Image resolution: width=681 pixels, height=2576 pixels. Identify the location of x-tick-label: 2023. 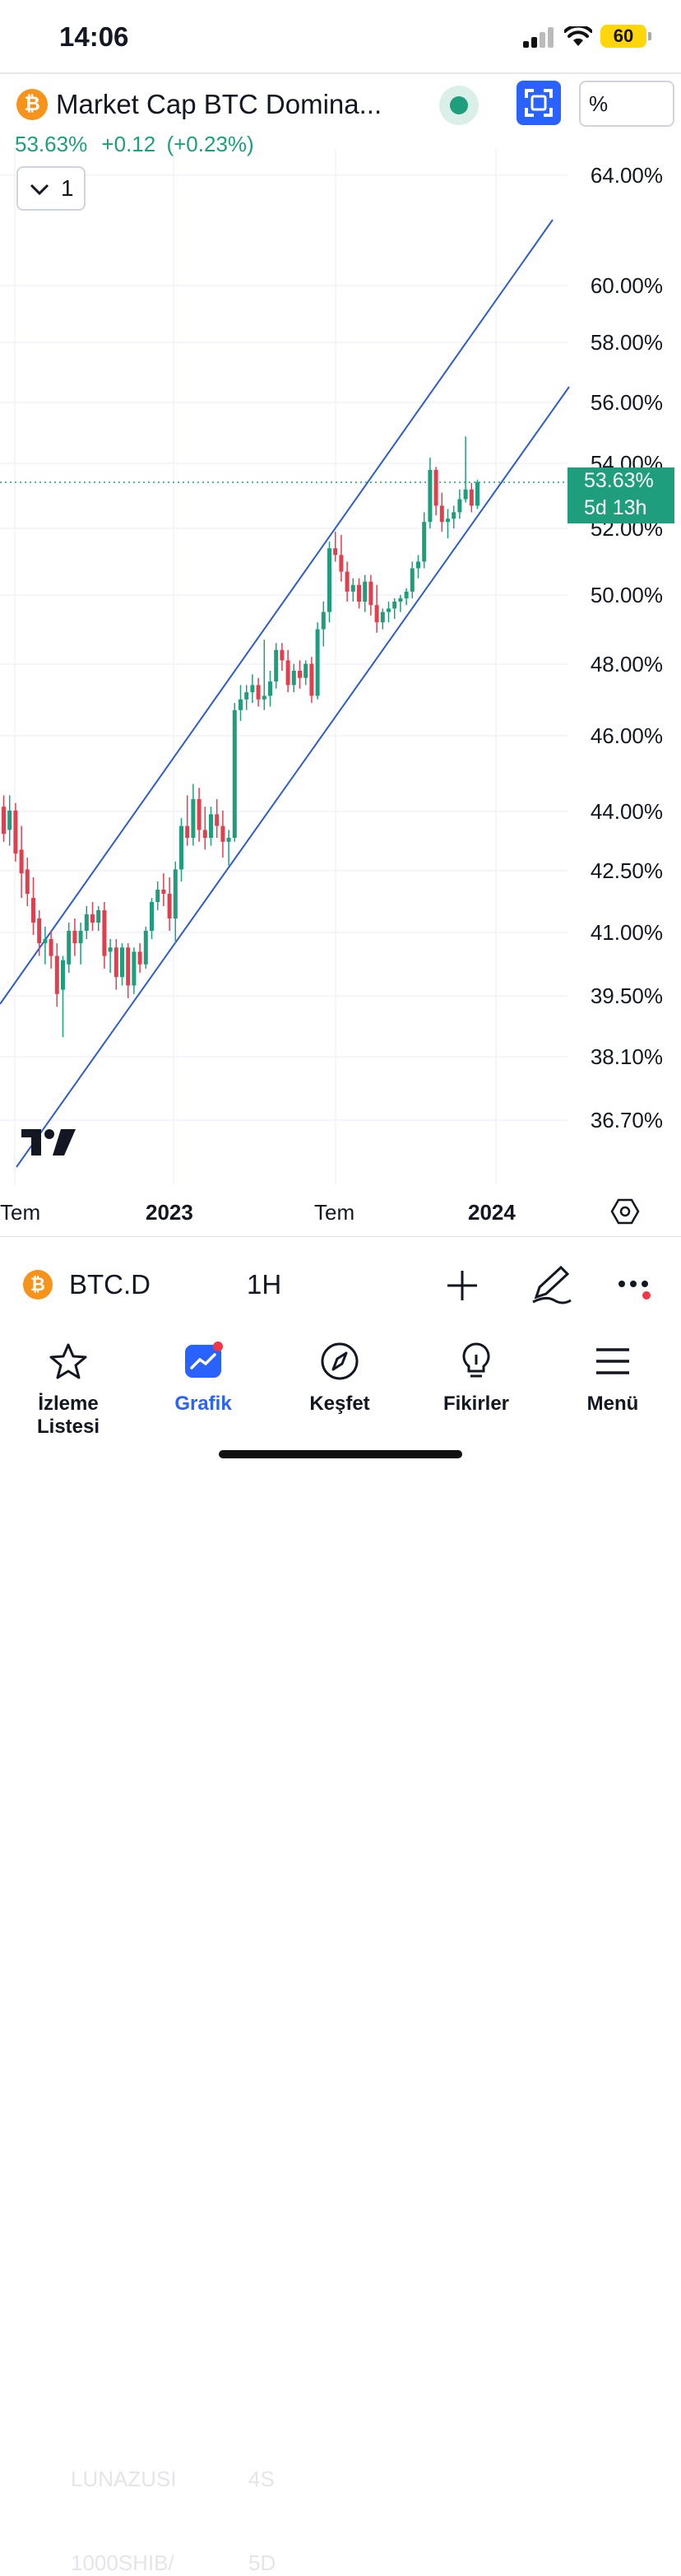
(169, 1212).